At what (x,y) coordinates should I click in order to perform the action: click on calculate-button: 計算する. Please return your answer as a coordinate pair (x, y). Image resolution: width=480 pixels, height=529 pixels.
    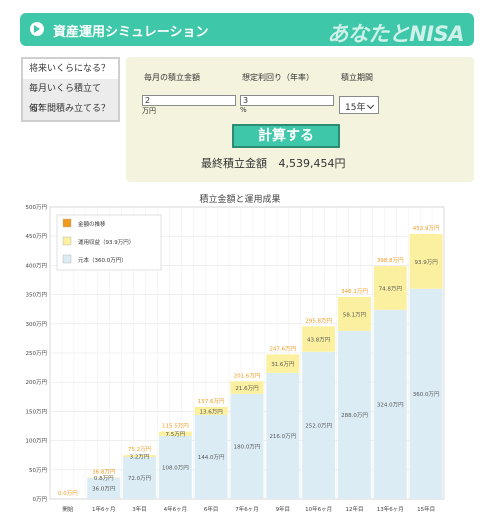
    Looking at the image, I should click on (286, 136).